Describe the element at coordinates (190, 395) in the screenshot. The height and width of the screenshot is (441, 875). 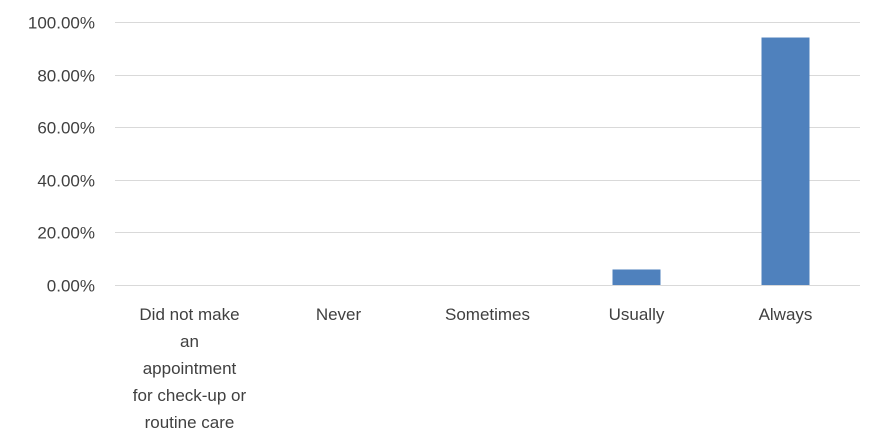
I see `x-tick-label-line: for check-up or` at that location.